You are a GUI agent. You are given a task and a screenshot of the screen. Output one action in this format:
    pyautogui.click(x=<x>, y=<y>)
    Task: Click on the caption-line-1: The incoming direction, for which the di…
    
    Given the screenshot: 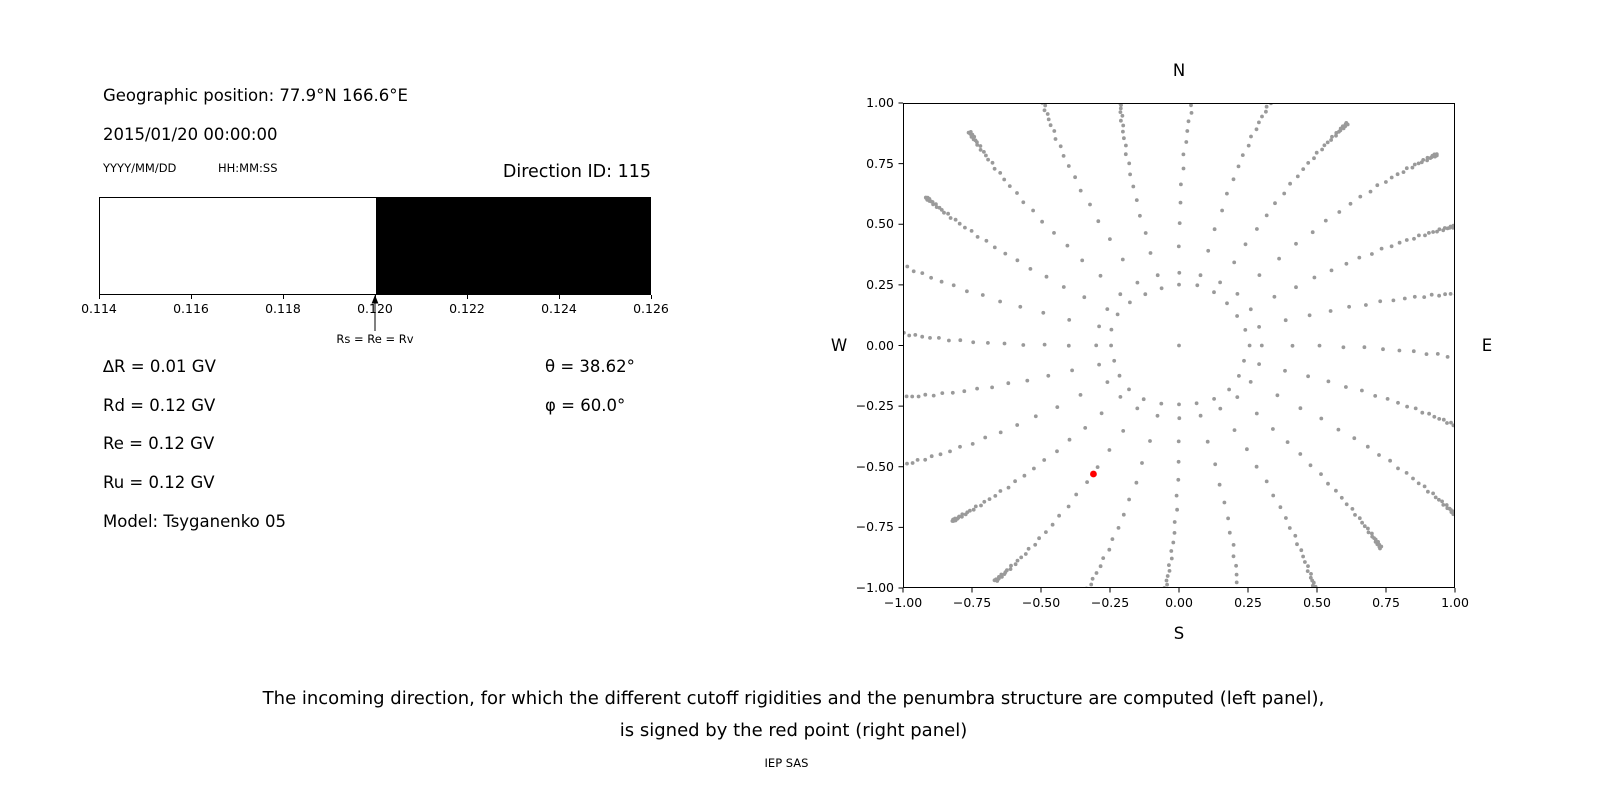 What is the action you would take?
    pyautogui.click(x=793, y=698)
    